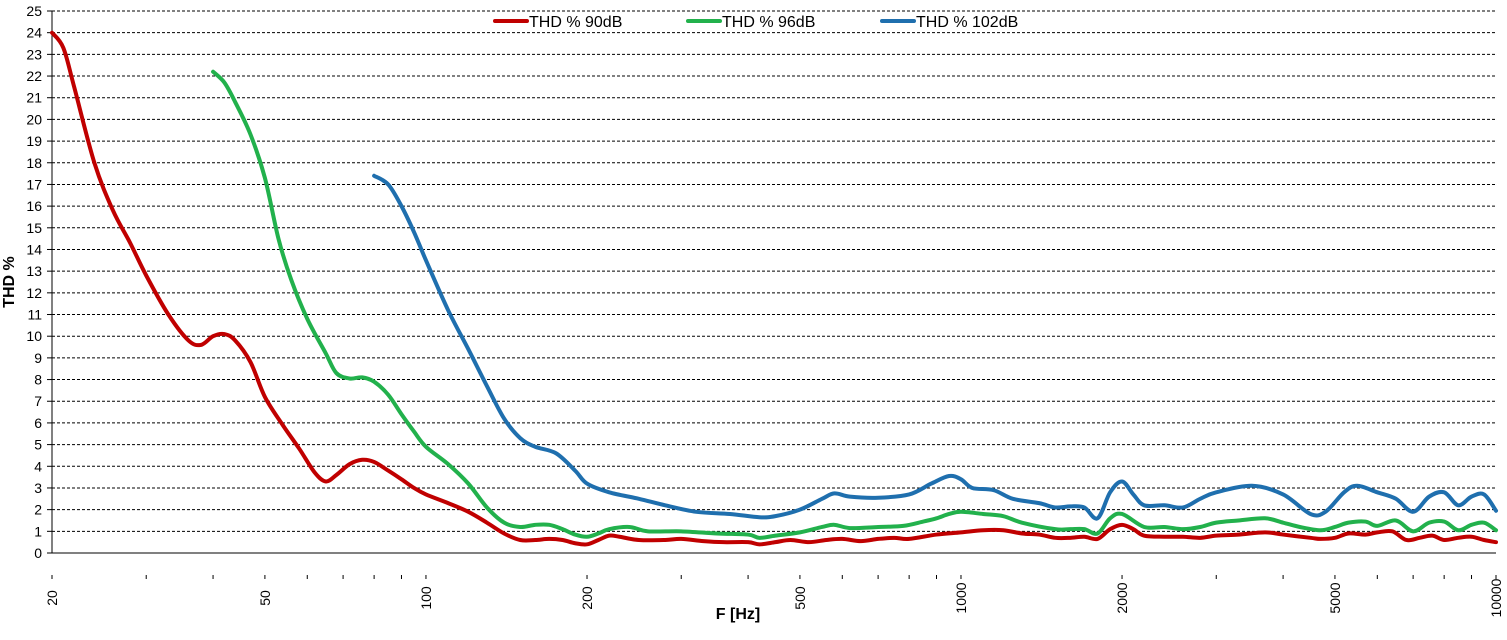 The height and width of the screenshot is (640, 1507). Describe the element at coordinates (34, 336) in the screenshot. I see `y-tick-label: 10` at that location.